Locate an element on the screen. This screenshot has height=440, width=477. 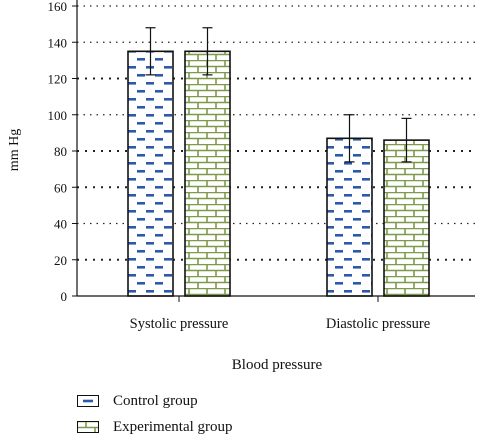
experimental-group-swatch is located at coordinates (88, 427).